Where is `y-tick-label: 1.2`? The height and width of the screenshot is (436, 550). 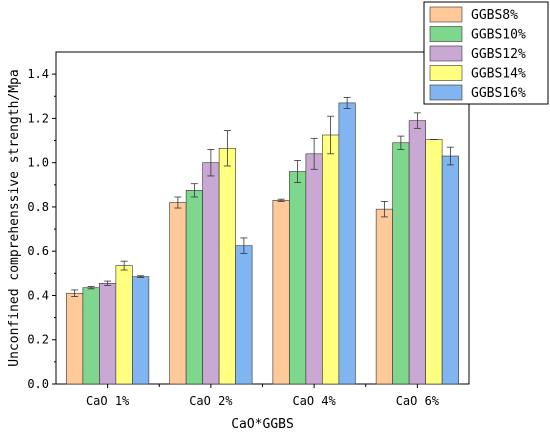
y-tick-label: 1.2 is located at coordinates (38, 118).